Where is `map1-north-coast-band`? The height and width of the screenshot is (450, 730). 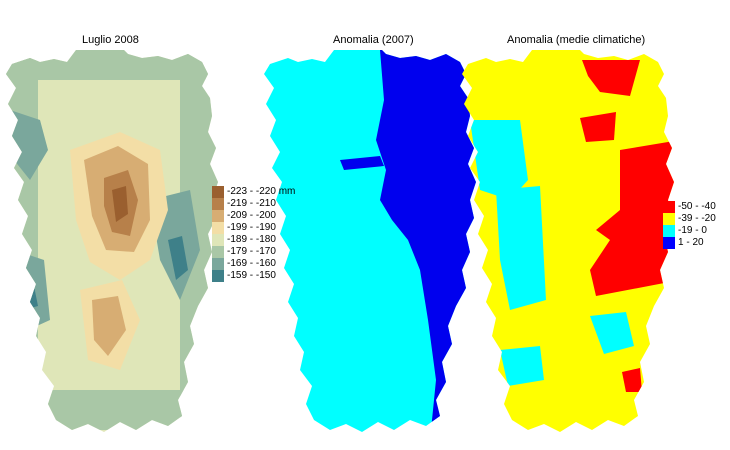
map1-north-coast-band is located at coordinates (112, 65).